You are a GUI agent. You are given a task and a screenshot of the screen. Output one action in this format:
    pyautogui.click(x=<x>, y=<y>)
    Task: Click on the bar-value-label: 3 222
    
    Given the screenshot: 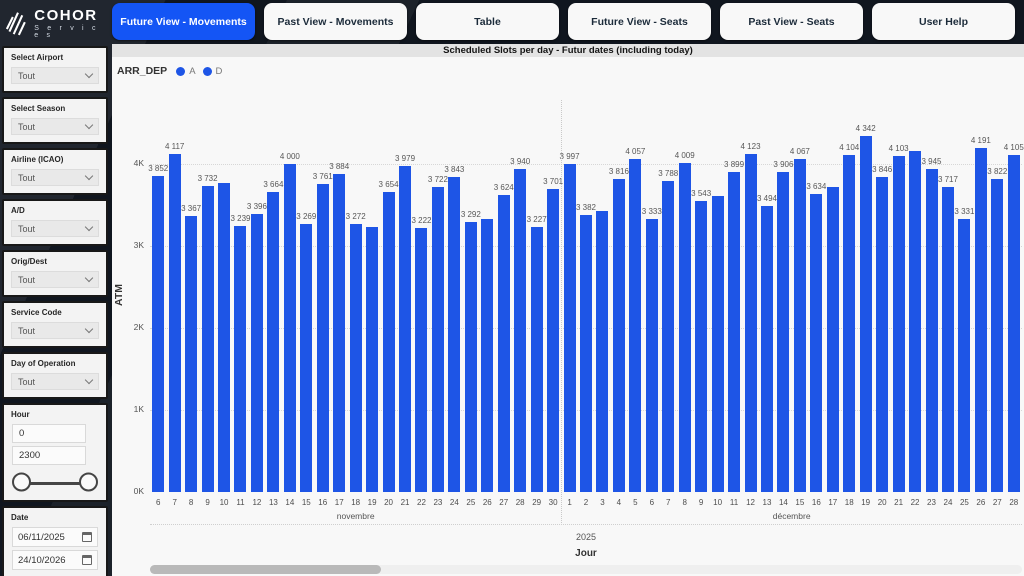 What is the action you would take?
    pyautogui.click(x=421, y=220)
    